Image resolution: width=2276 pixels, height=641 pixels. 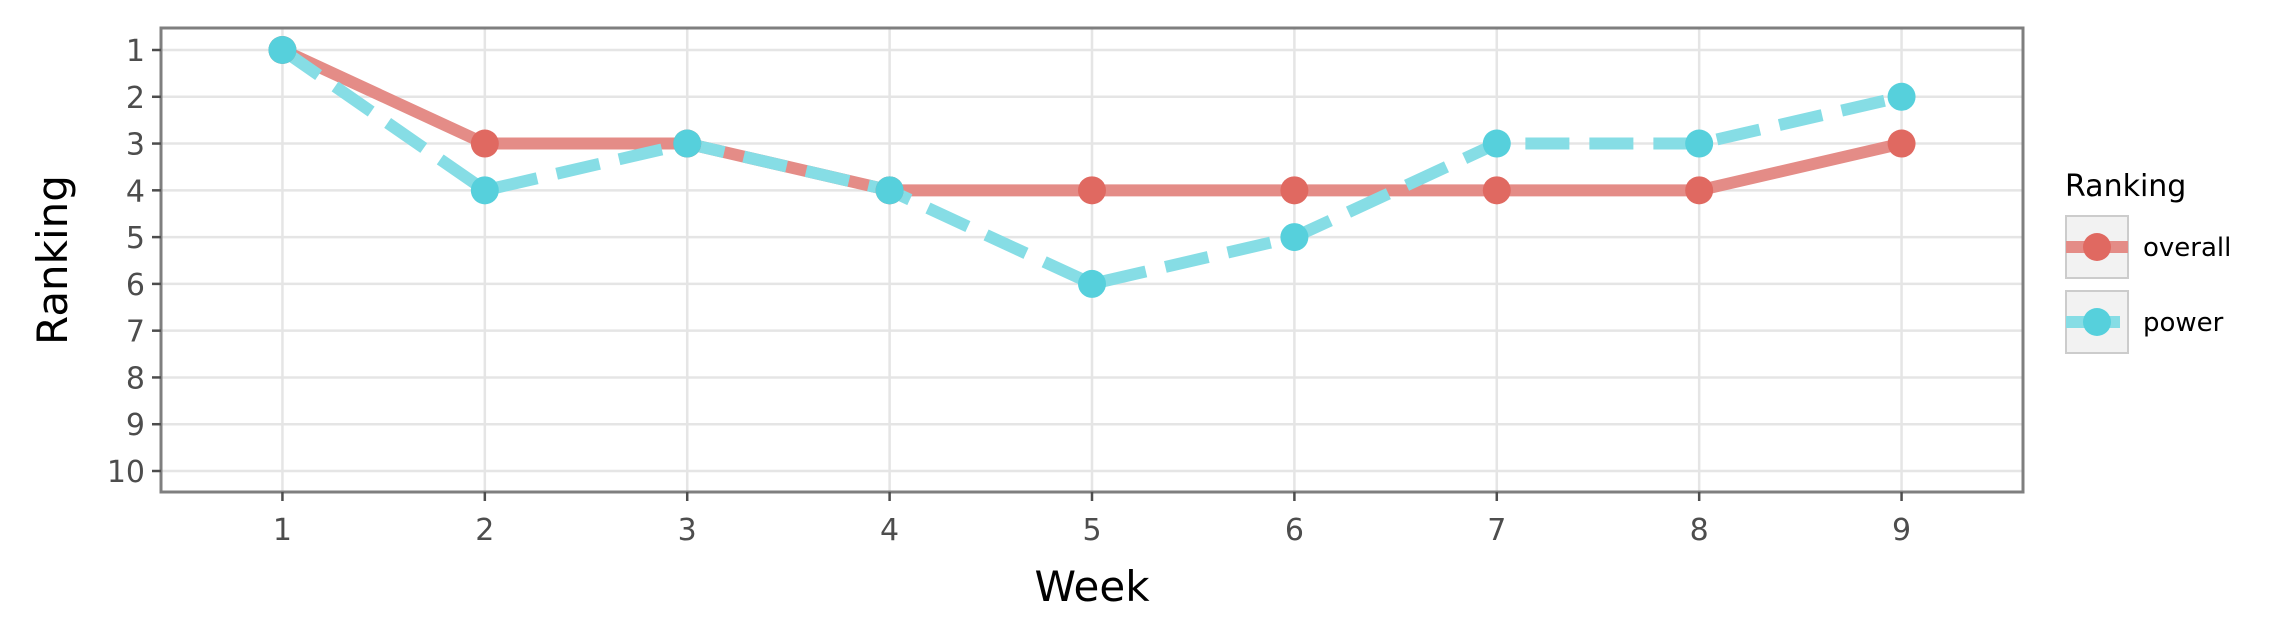 I want to click on x-tick-label-4: 4, so click(x=889, y=530).